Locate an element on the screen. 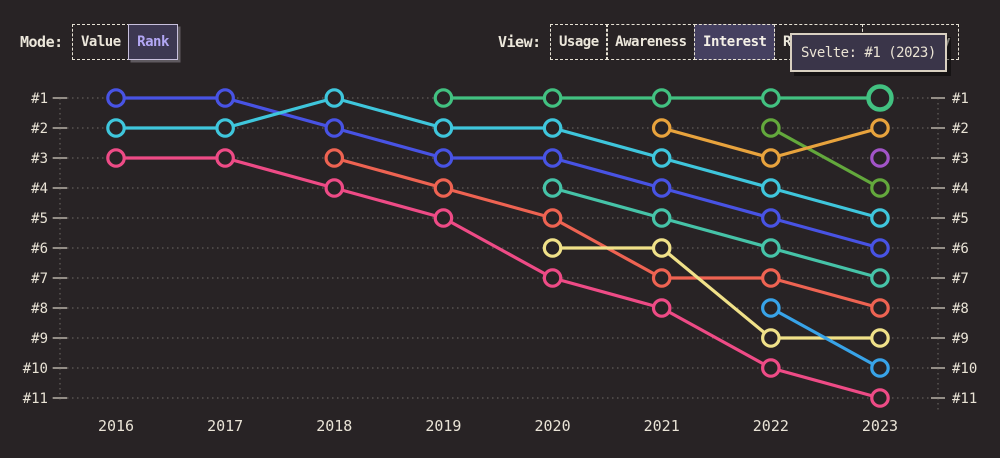  data-point-indigo-2019 is located at coordinates (443, 158).